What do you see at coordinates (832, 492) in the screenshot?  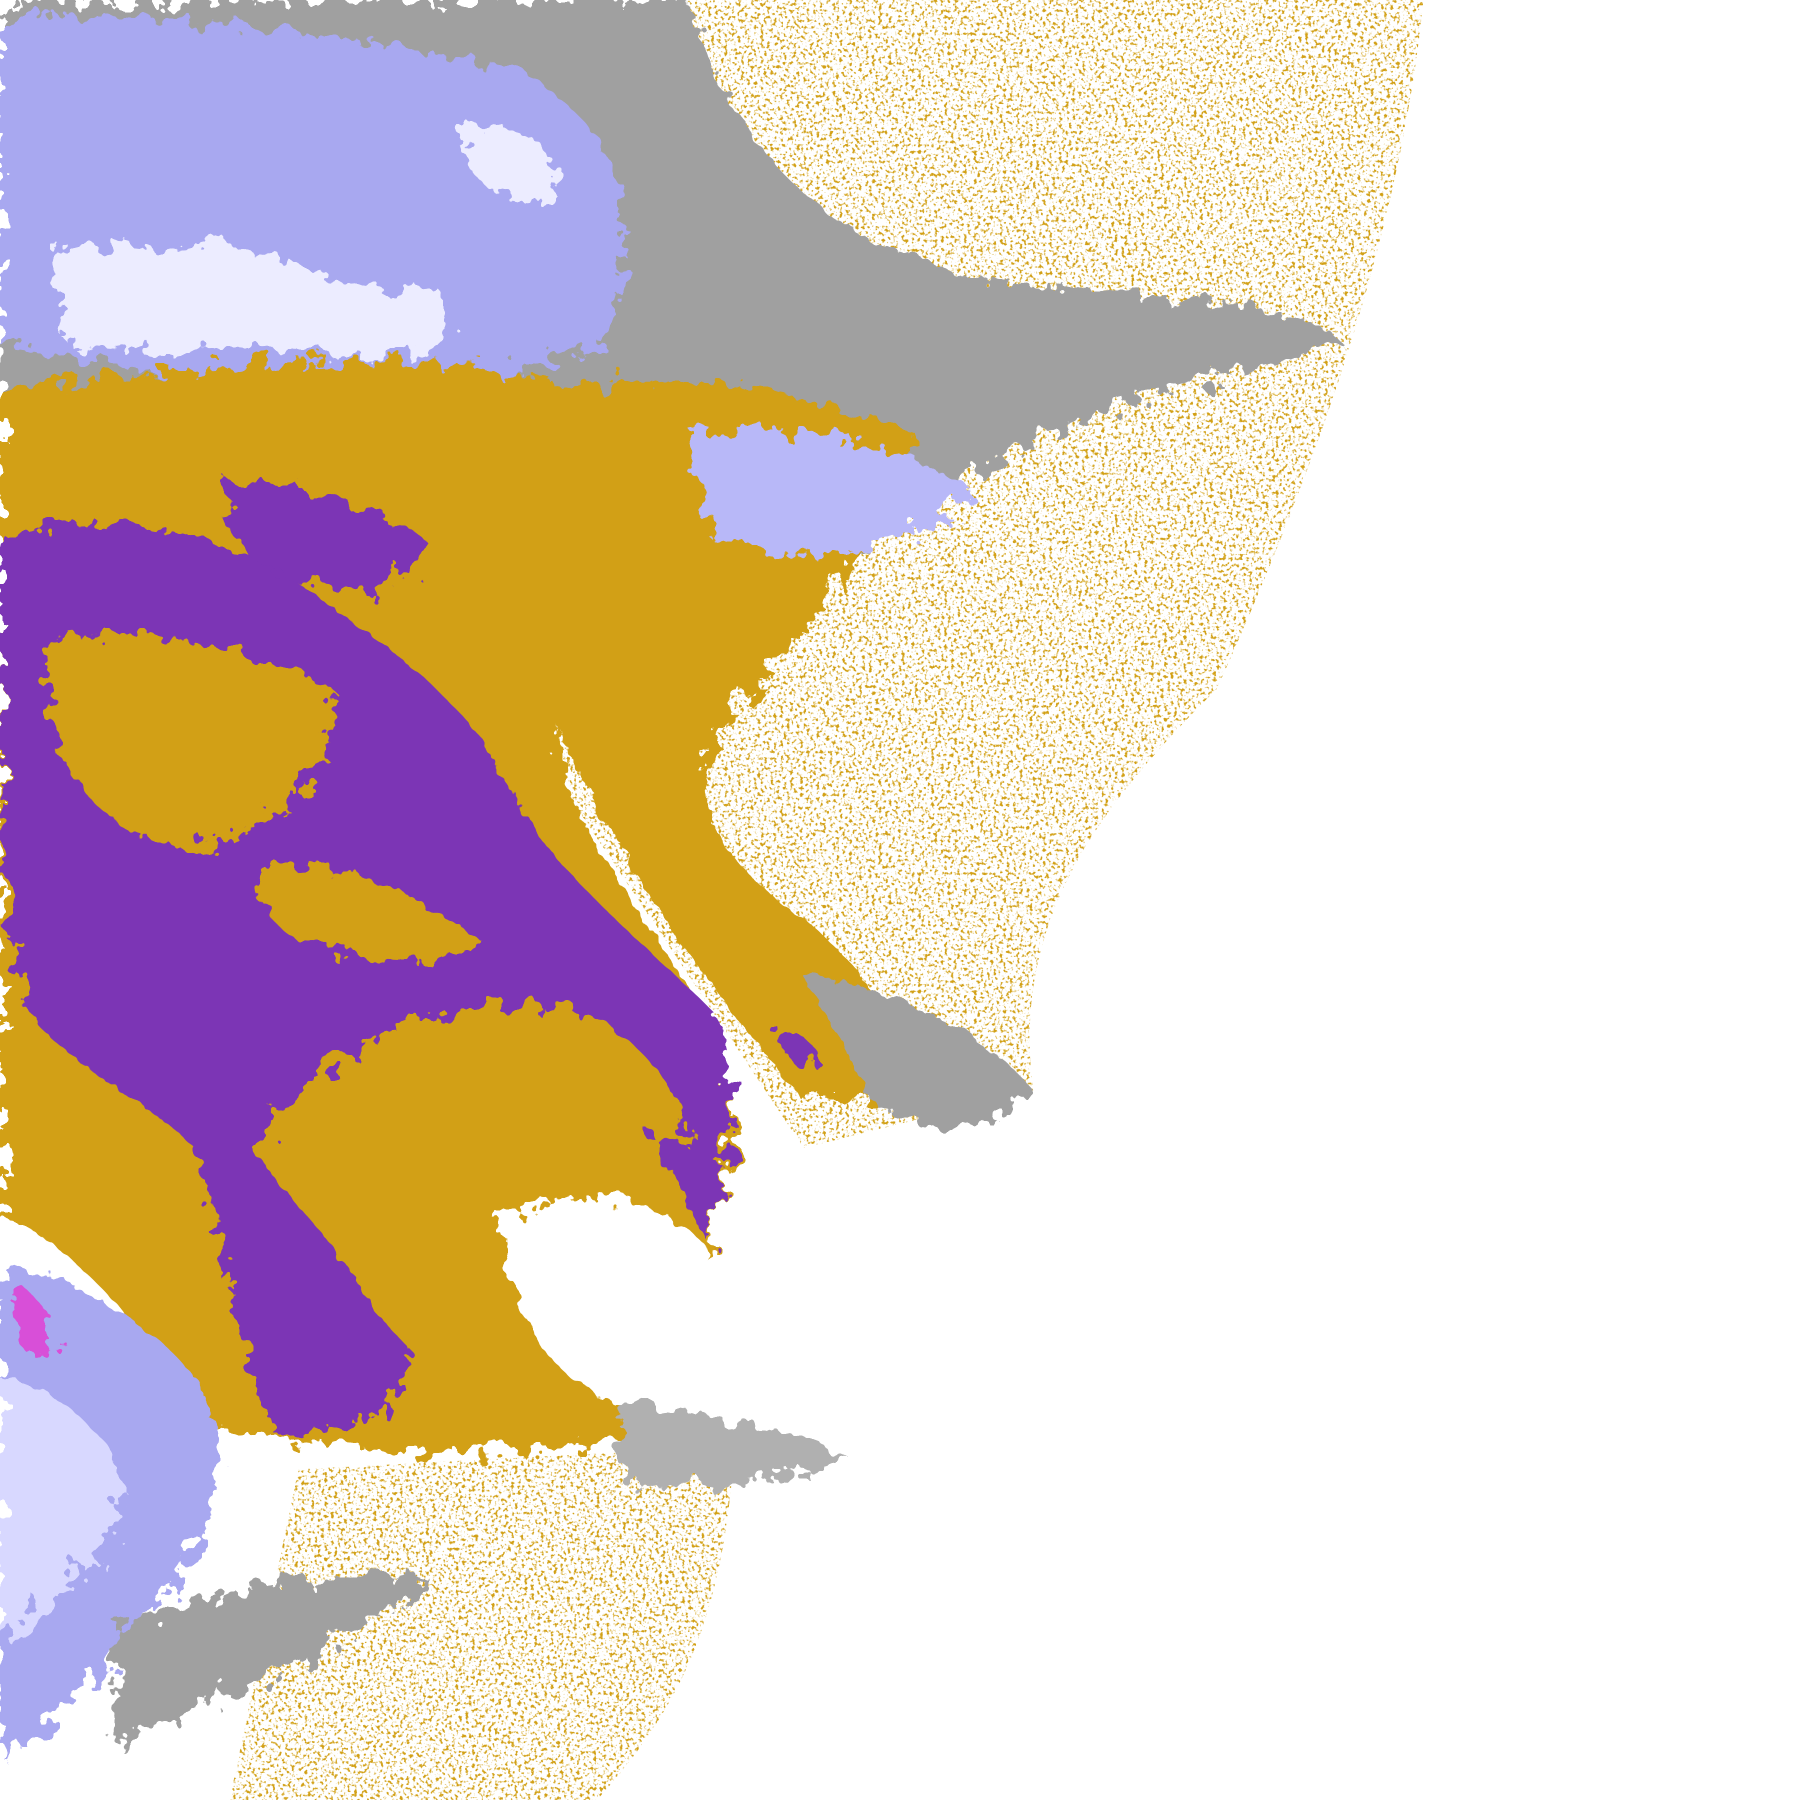 I see `lavender-cells-mid` at bounding box center [832, 492].